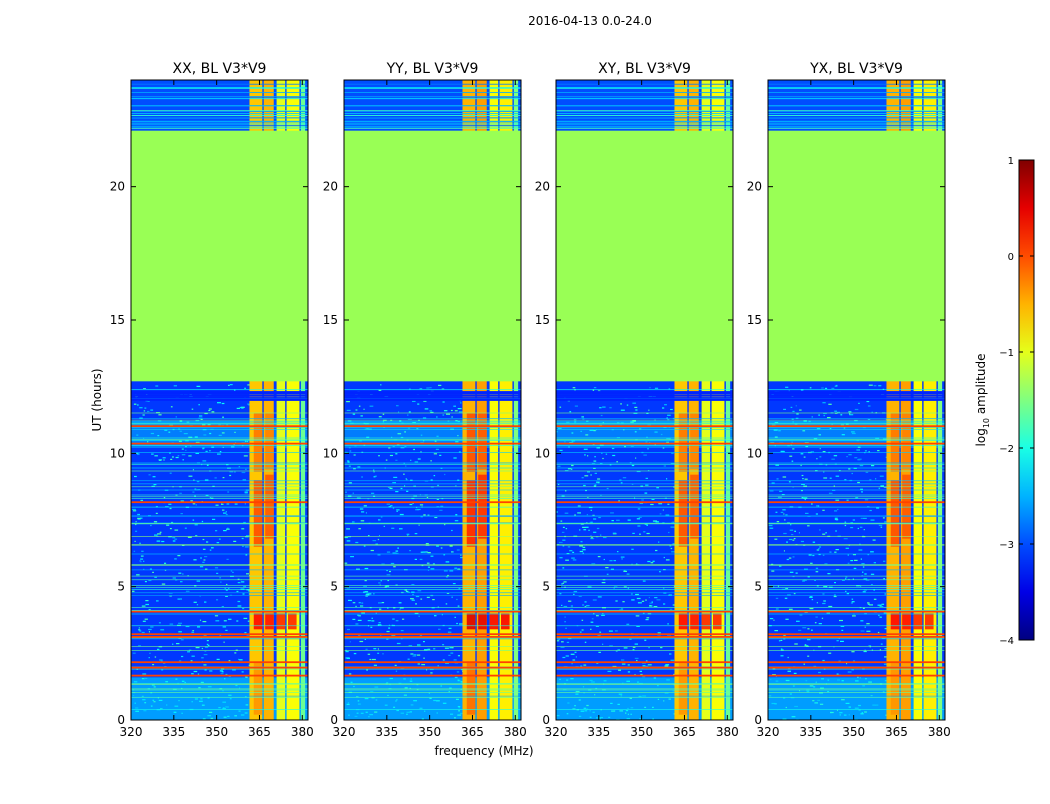 Image resolution: width=1050 pixels, height=804 pixels. Describe the element at coordinates (1011, 257) in the screenshot. I see `colorbar-tick-label: 0` at that location.